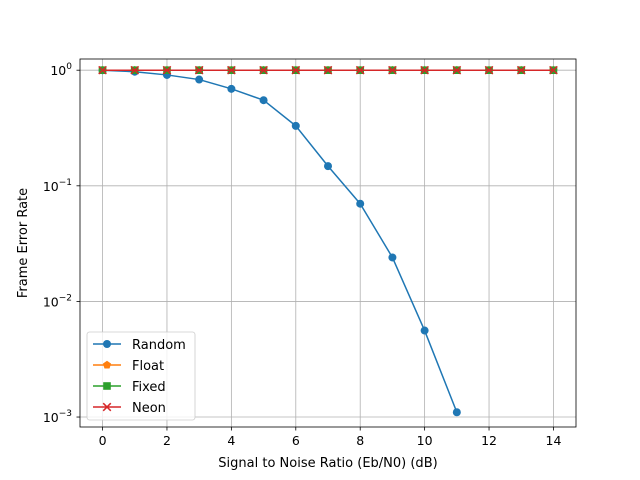 The height and width of the screenshot is (480, 640). I want to click on x-tick-label: 2, so click(167, 440).